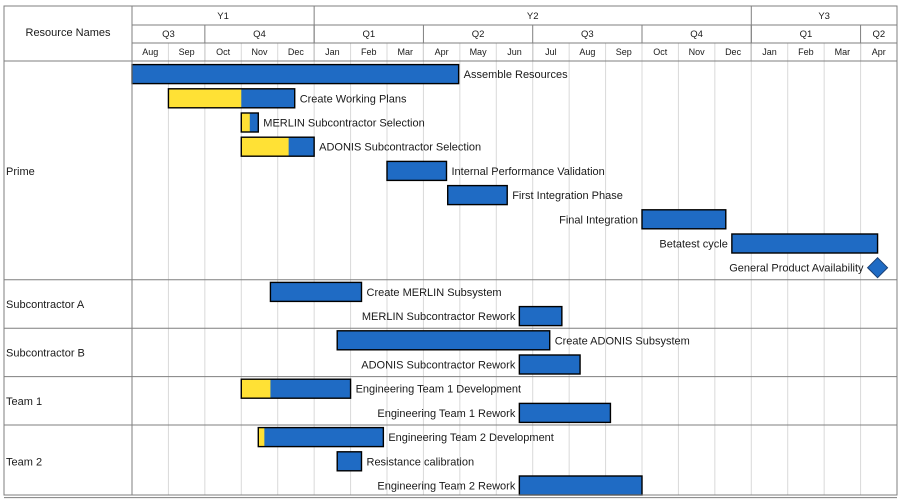 This screenshot has width=900, height=501. I want to click on month-label: Jul, so click(551, 52).